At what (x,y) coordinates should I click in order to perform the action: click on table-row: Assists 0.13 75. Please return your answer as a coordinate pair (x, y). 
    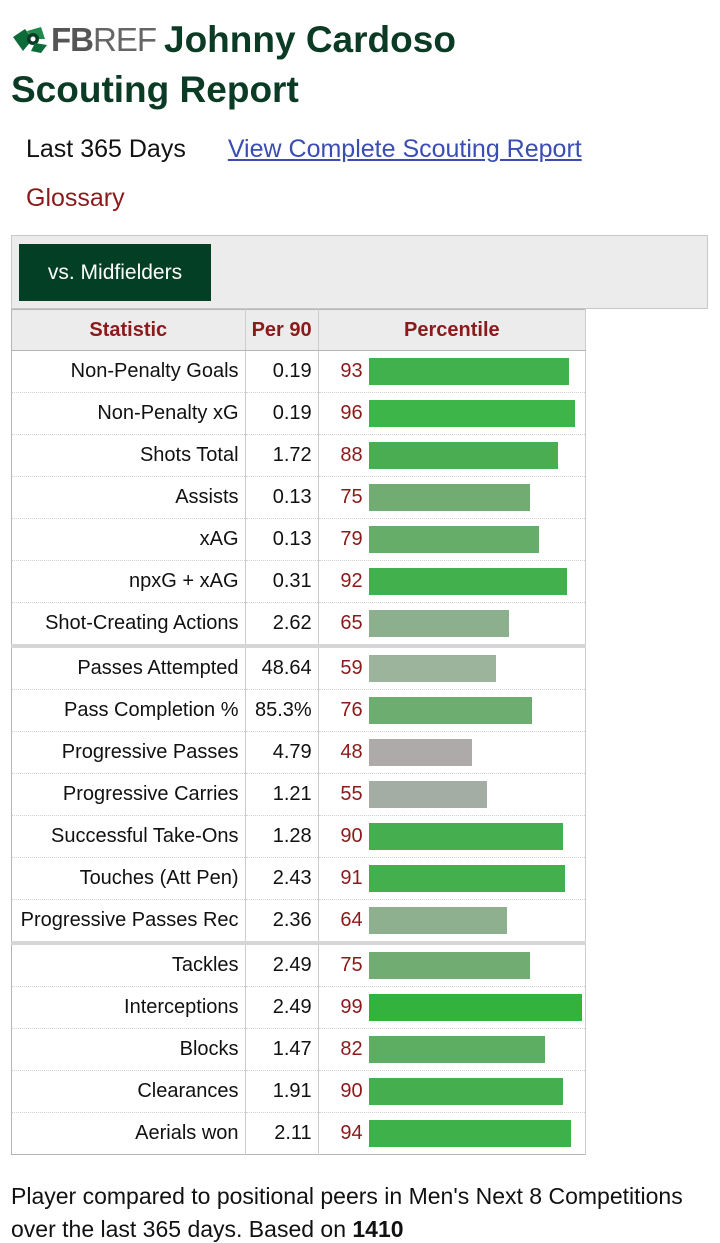
    Looking at the image, I should click on (299, 497).